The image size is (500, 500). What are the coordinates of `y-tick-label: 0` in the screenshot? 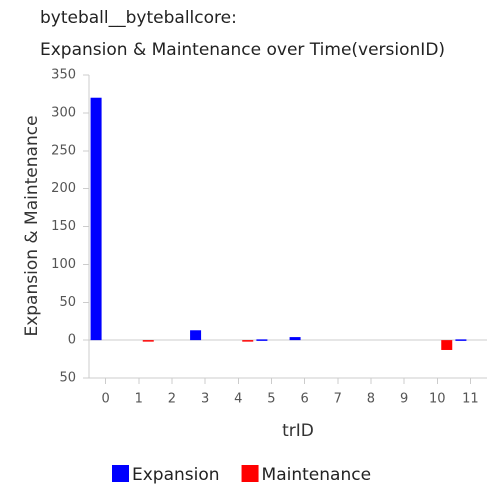 It's located at (72, 340).